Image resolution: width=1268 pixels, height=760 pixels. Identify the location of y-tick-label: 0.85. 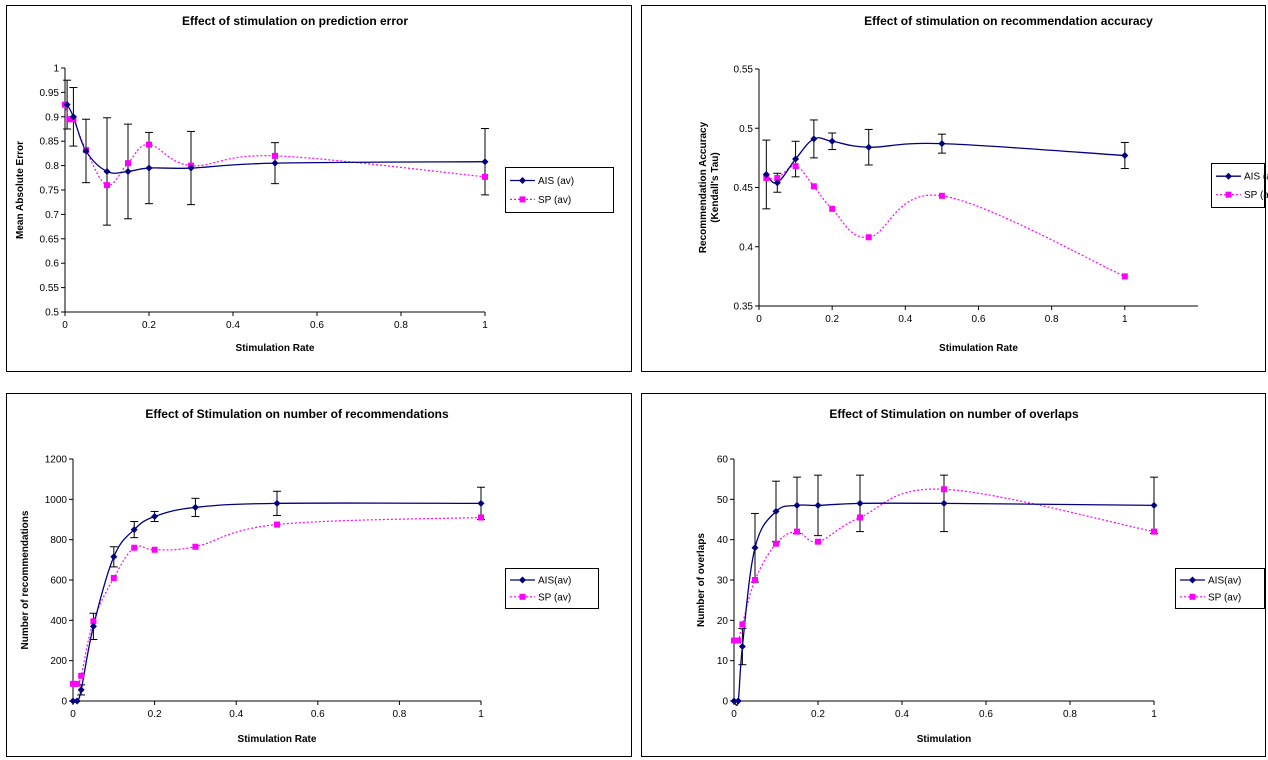
(50, 142).